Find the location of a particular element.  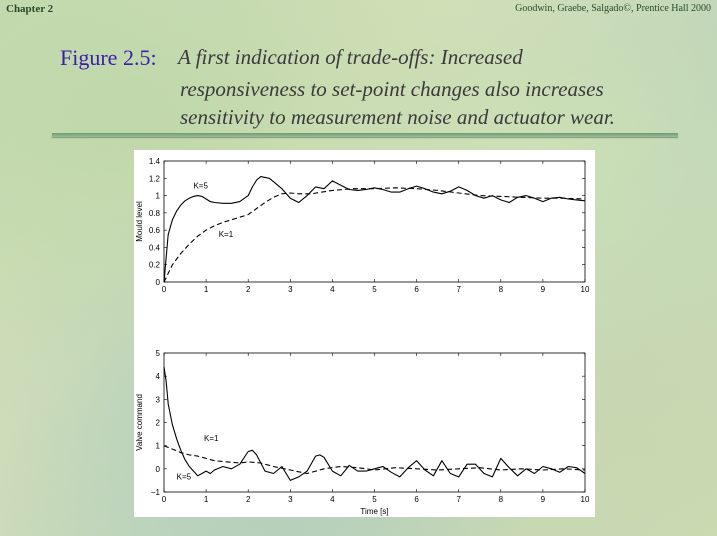

plot1-x-tick-label: 0 is located at coordinates (164, 289).